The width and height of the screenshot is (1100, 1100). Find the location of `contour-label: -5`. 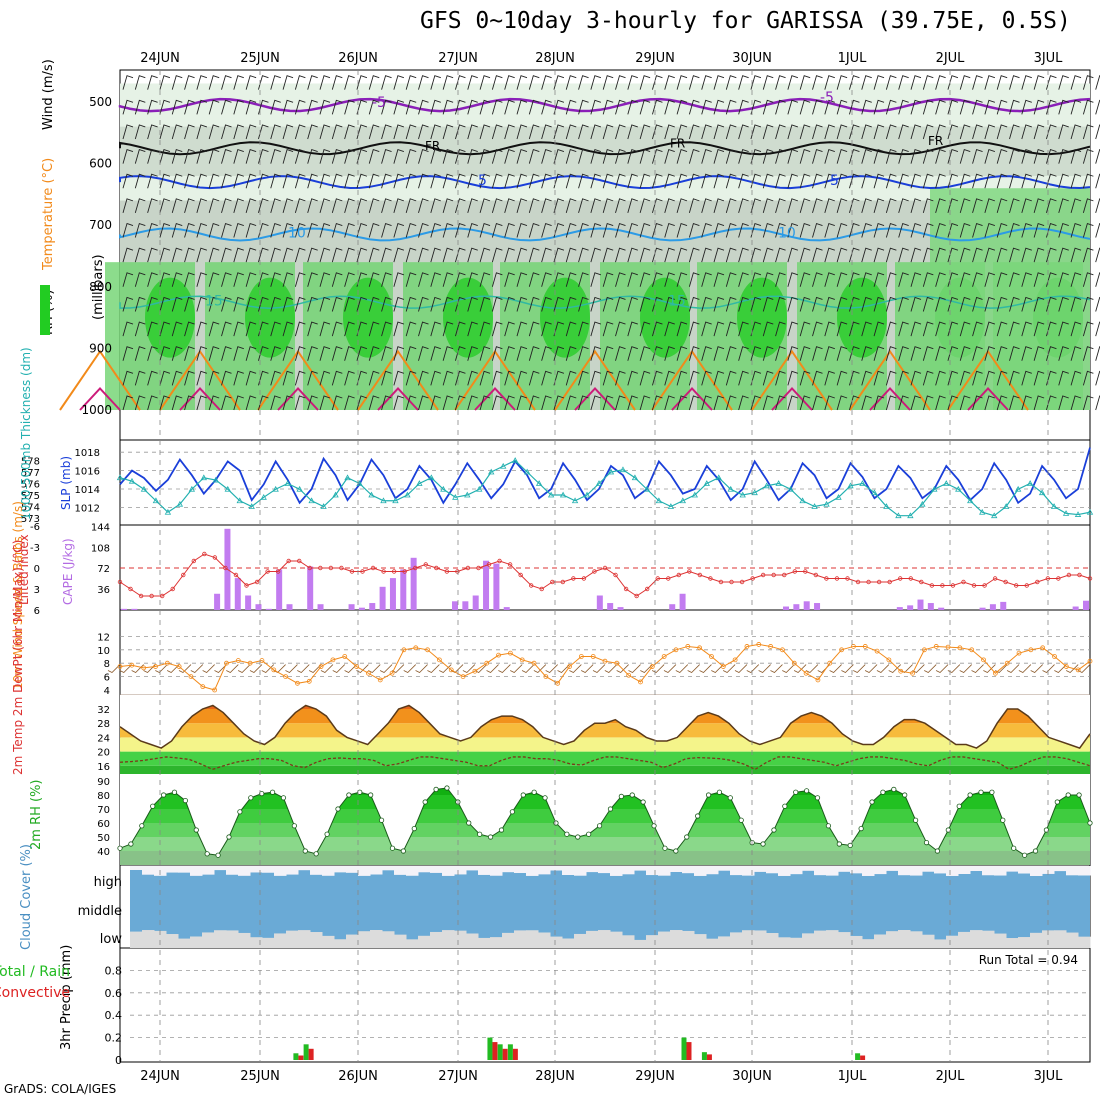

contour-label: -5 is located at coordinates (379, 103).